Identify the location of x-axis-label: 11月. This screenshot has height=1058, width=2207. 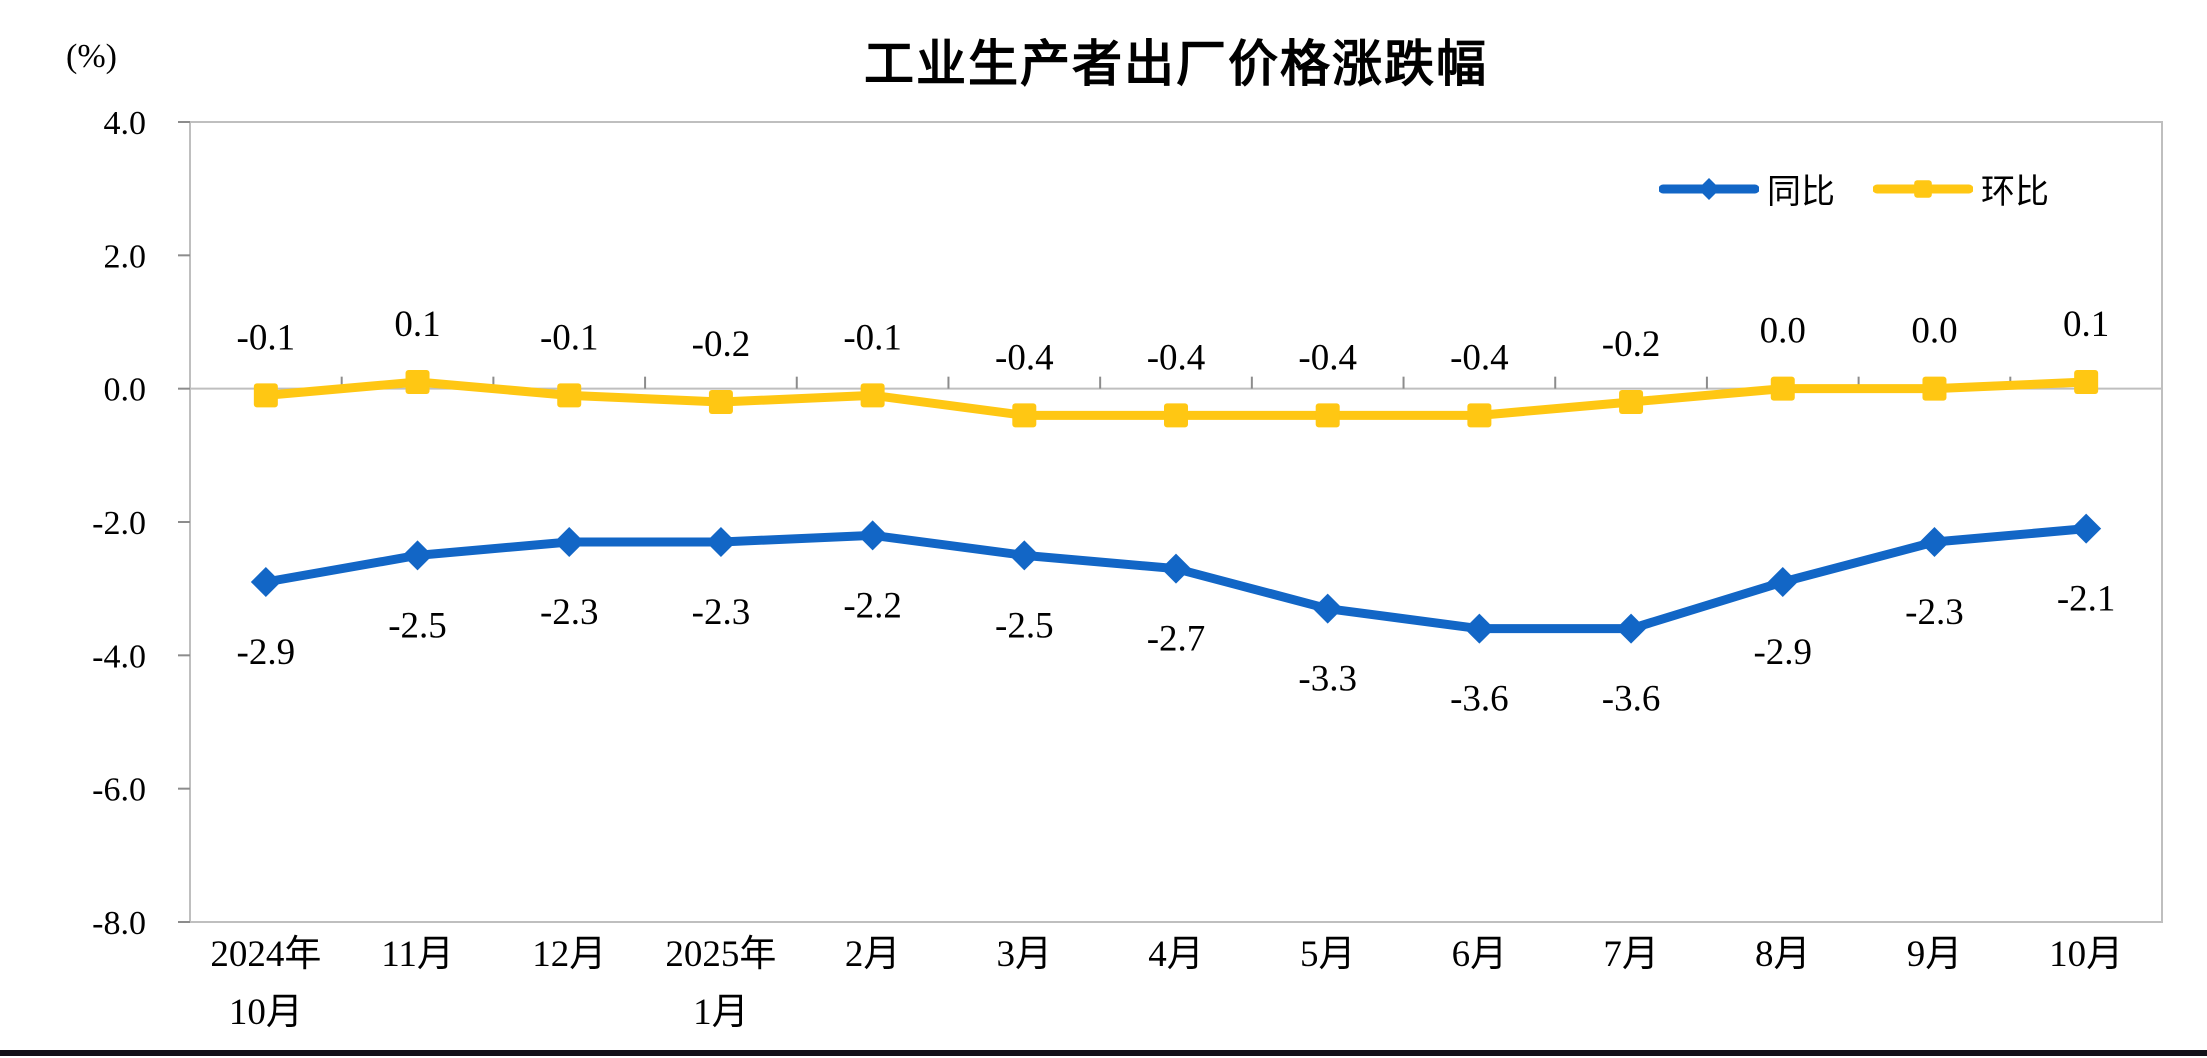
(417, 954).